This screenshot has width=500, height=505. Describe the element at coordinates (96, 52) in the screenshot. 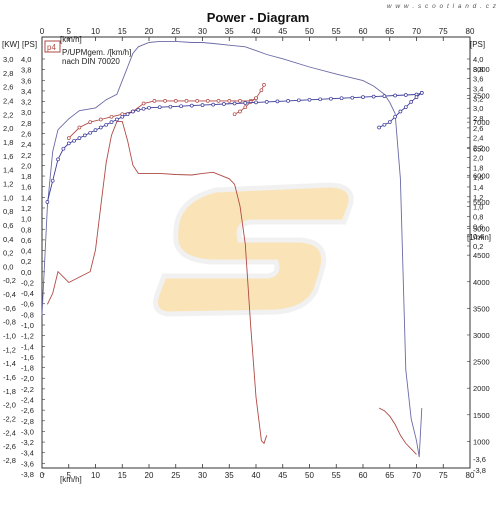

I see `legend-line-1: P/UPMgem. /[km/h]` at that location.